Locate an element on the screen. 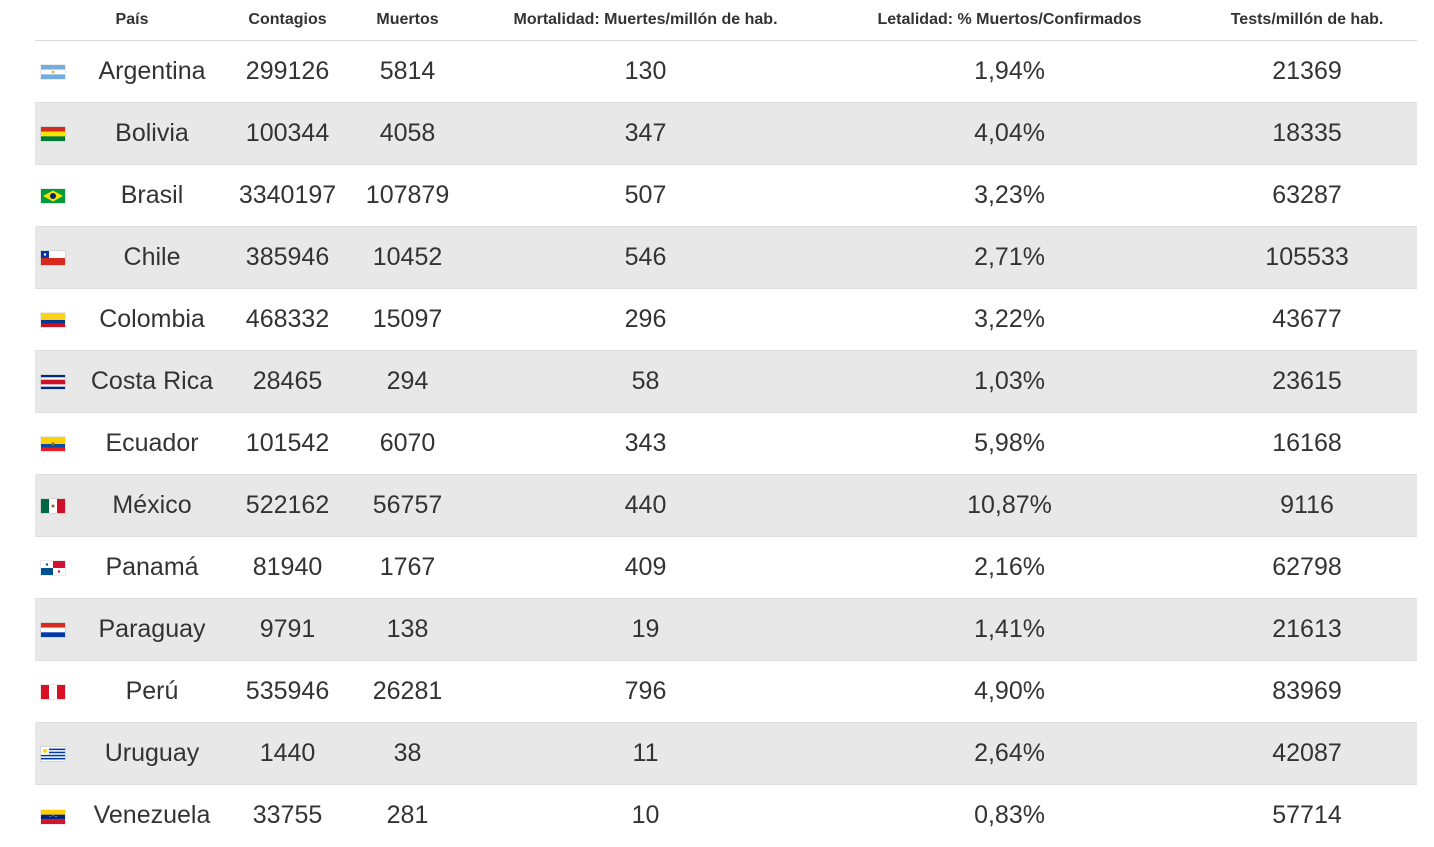 The width and height of the screenshot is (1434, 847). ecuador-flag-icon is located at coordinates (53, 444).